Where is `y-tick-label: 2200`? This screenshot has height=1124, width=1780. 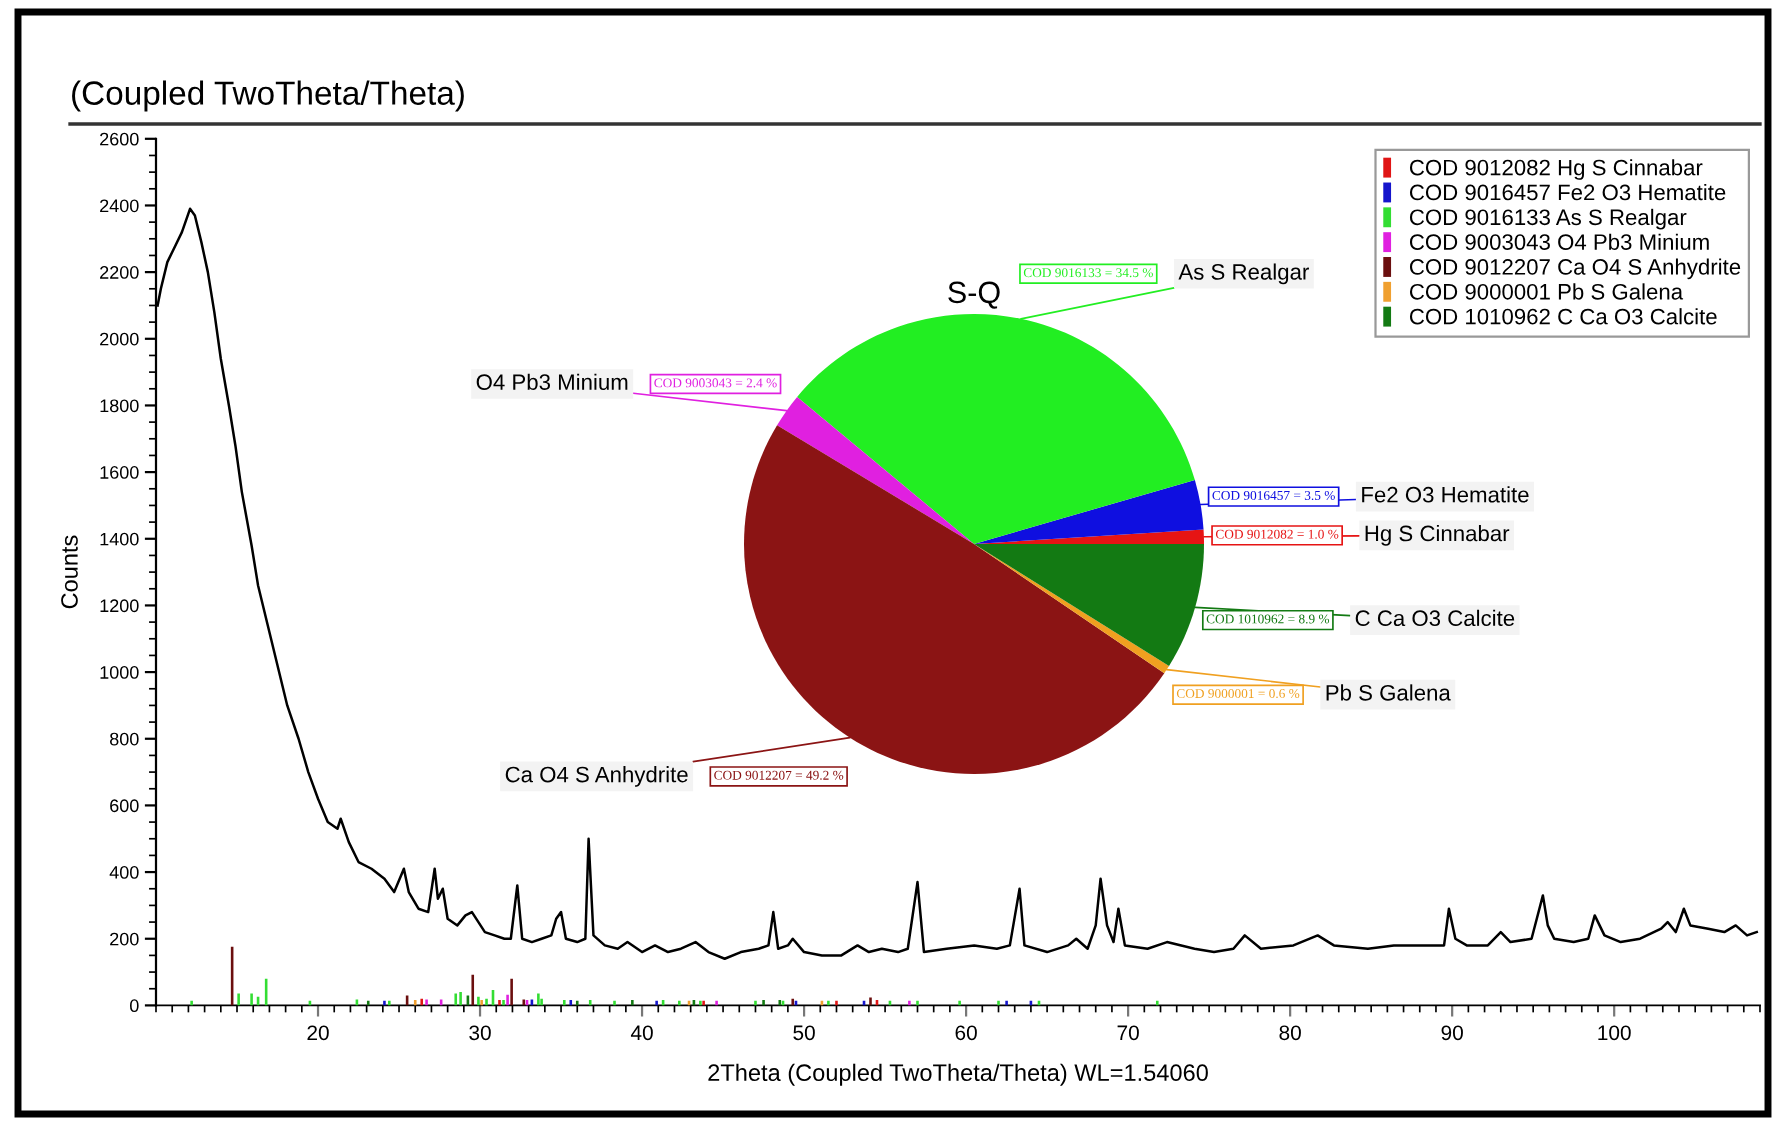
y-tick-label: 2200 is located at coordinates (119, 272).